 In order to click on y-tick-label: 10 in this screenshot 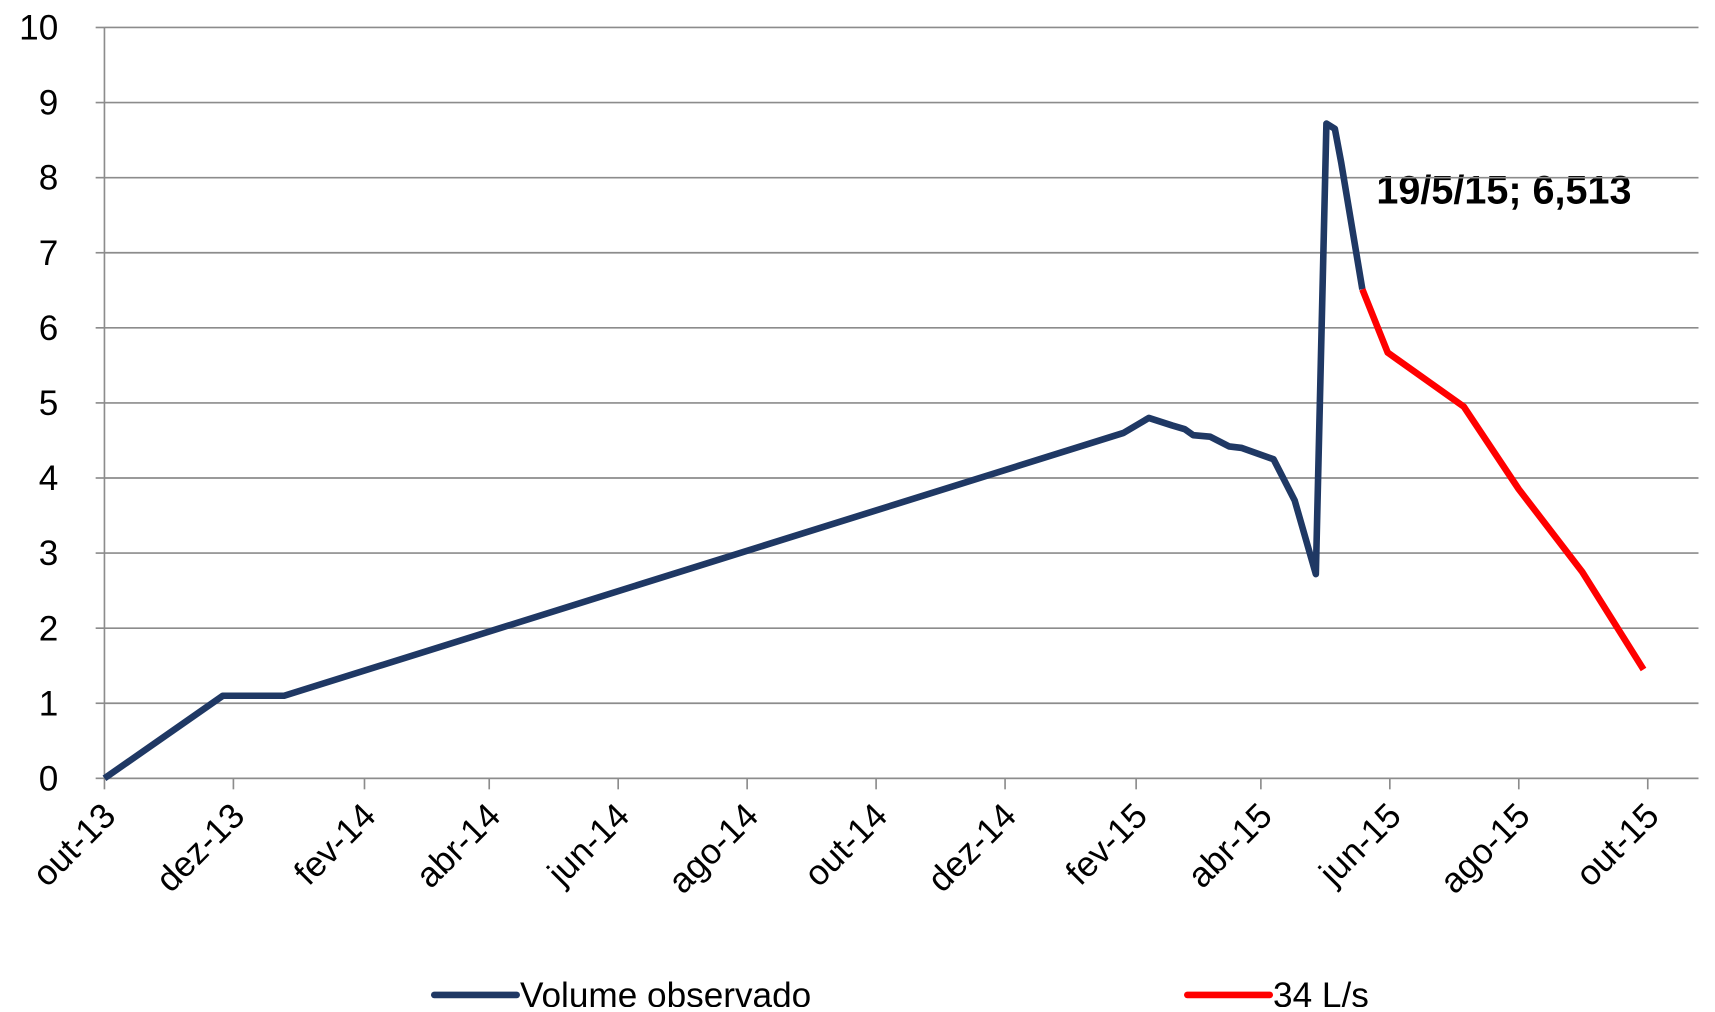, I will do `click(38, 28)`.